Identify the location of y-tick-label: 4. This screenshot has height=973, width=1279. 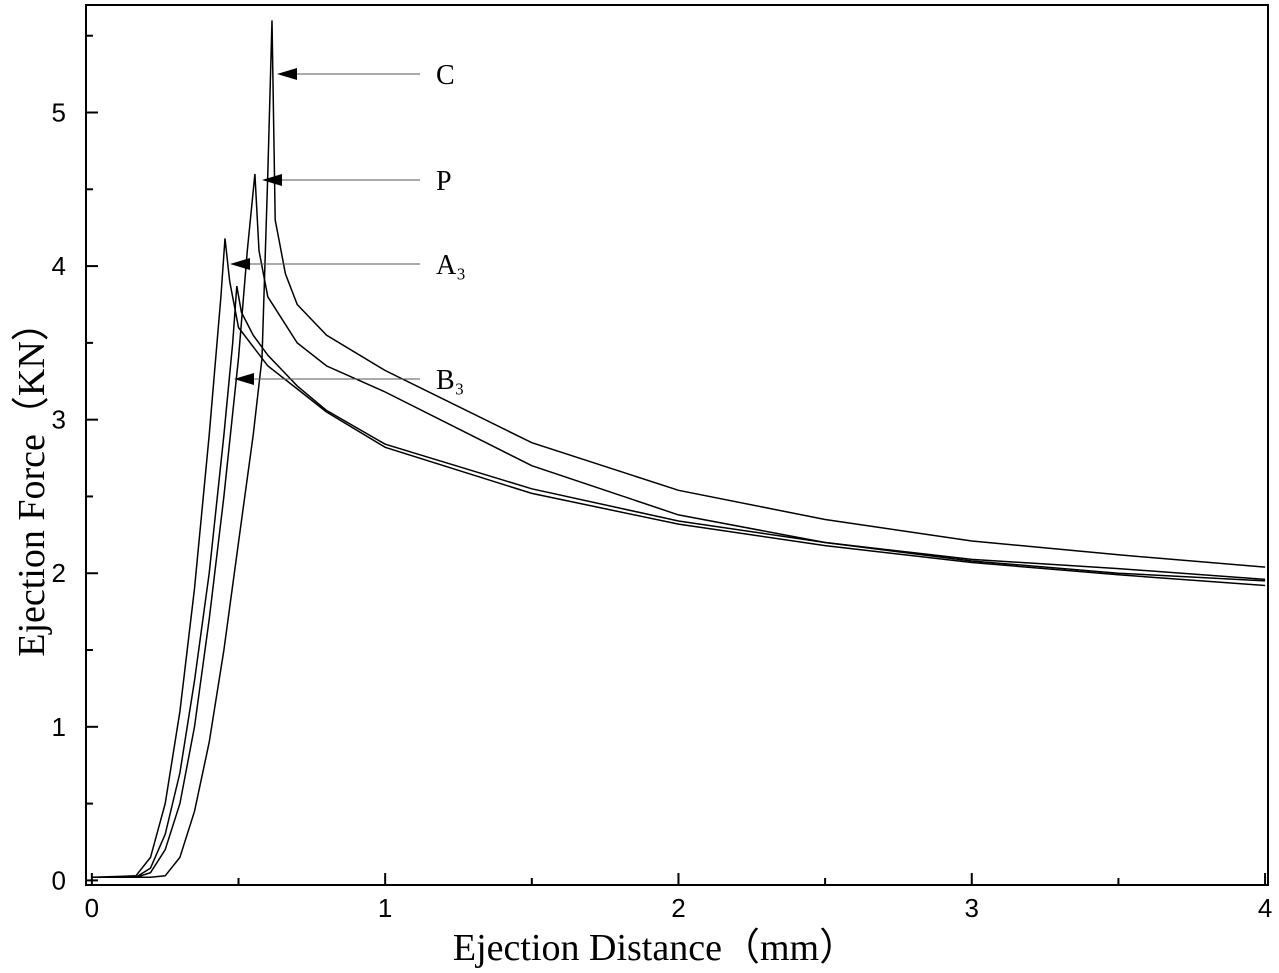
(59, 266).